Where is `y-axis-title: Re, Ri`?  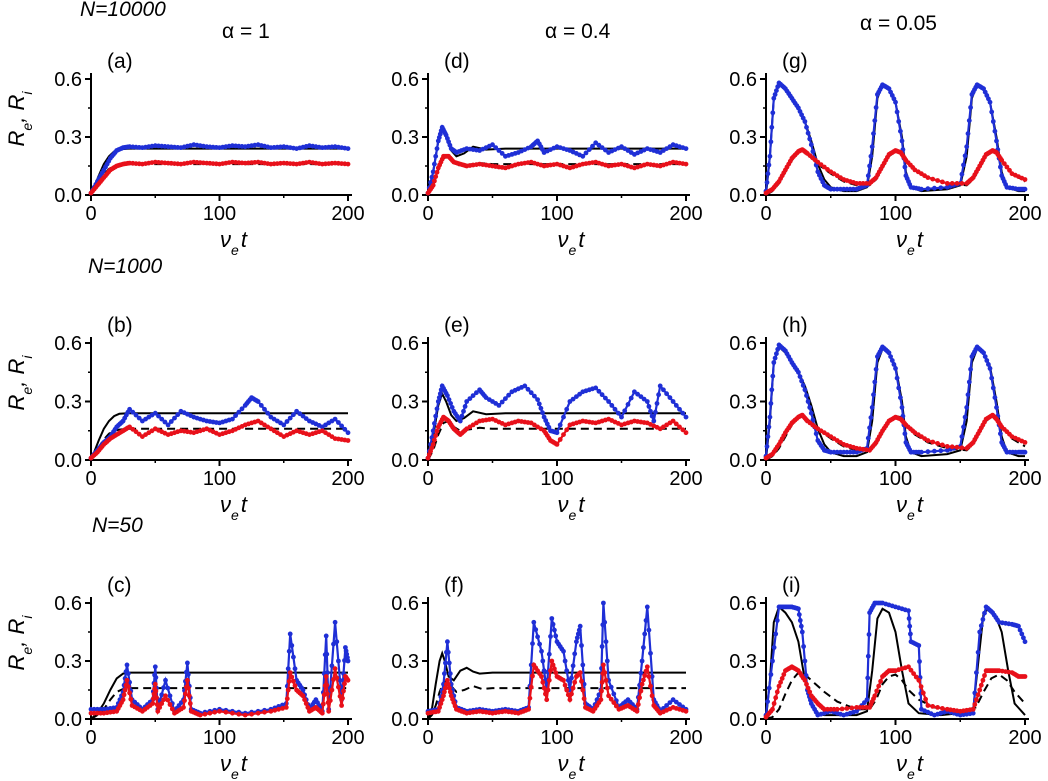 y-axis-title: Re, Ri is located at coordinates (19, 383).